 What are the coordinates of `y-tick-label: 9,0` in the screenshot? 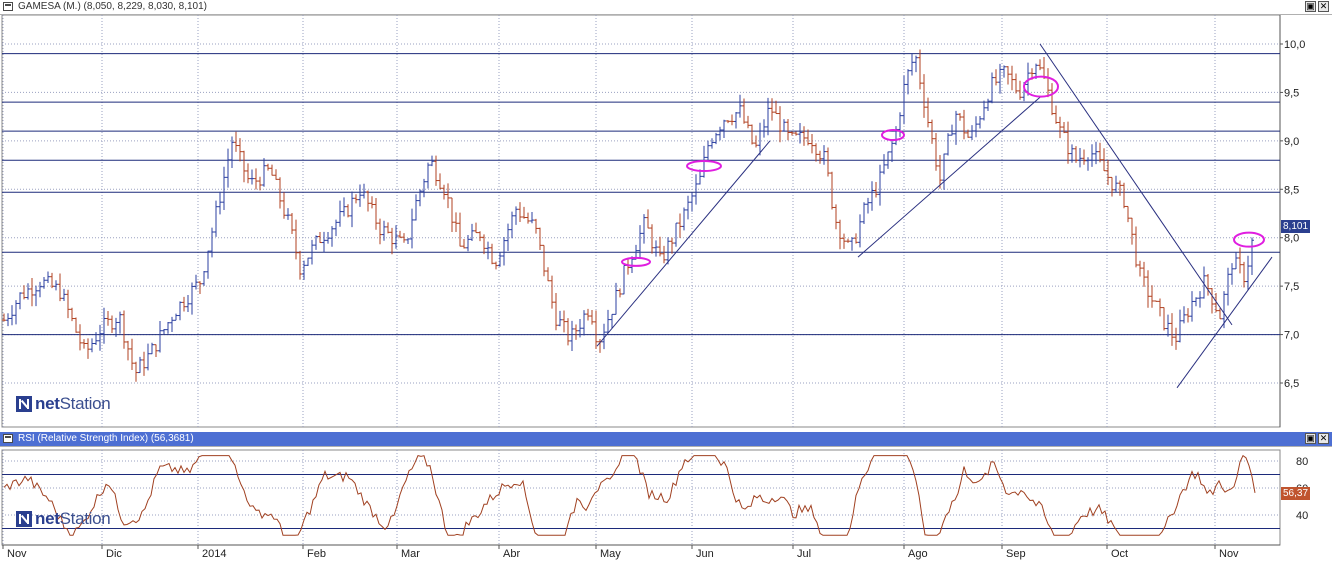 It's located at (1291, 142).